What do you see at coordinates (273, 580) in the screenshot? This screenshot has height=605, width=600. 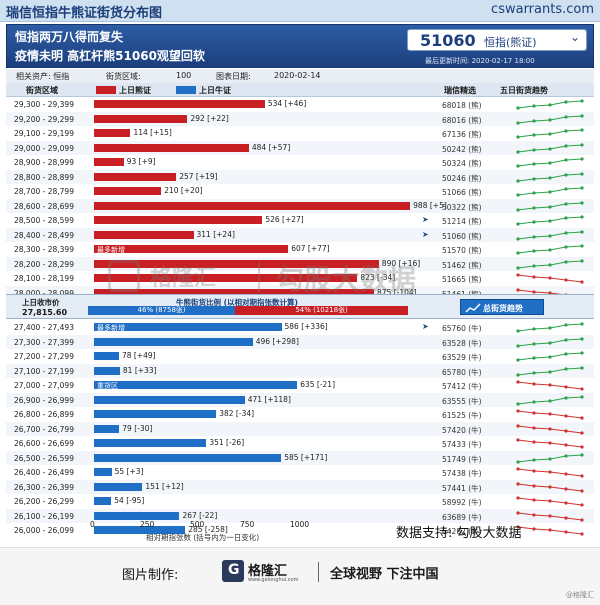 I see `logo-domain: www.gelonghui.com` at bounding box center [273, 580].